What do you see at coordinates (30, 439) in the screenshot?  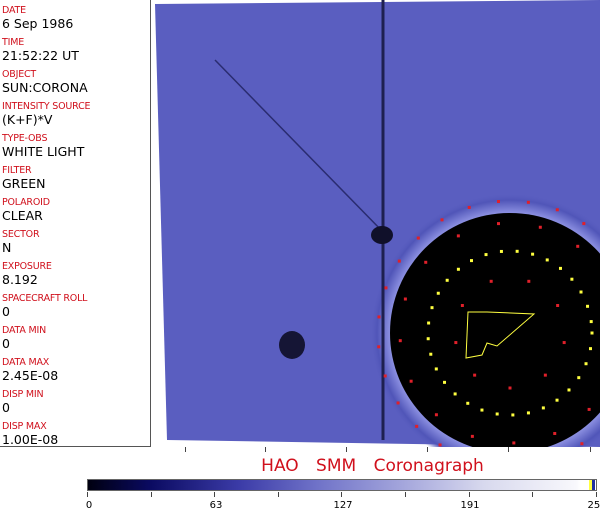 I see `field-value: 1.00E-08` at bounding box center [30, 439].